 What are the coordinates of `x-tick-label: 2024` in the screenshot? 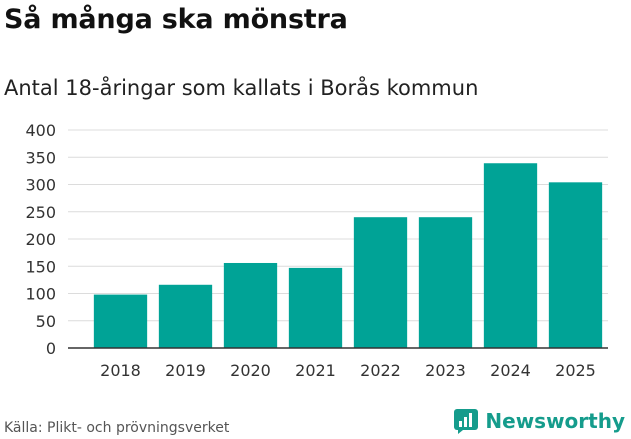 It's located at (510, 370).